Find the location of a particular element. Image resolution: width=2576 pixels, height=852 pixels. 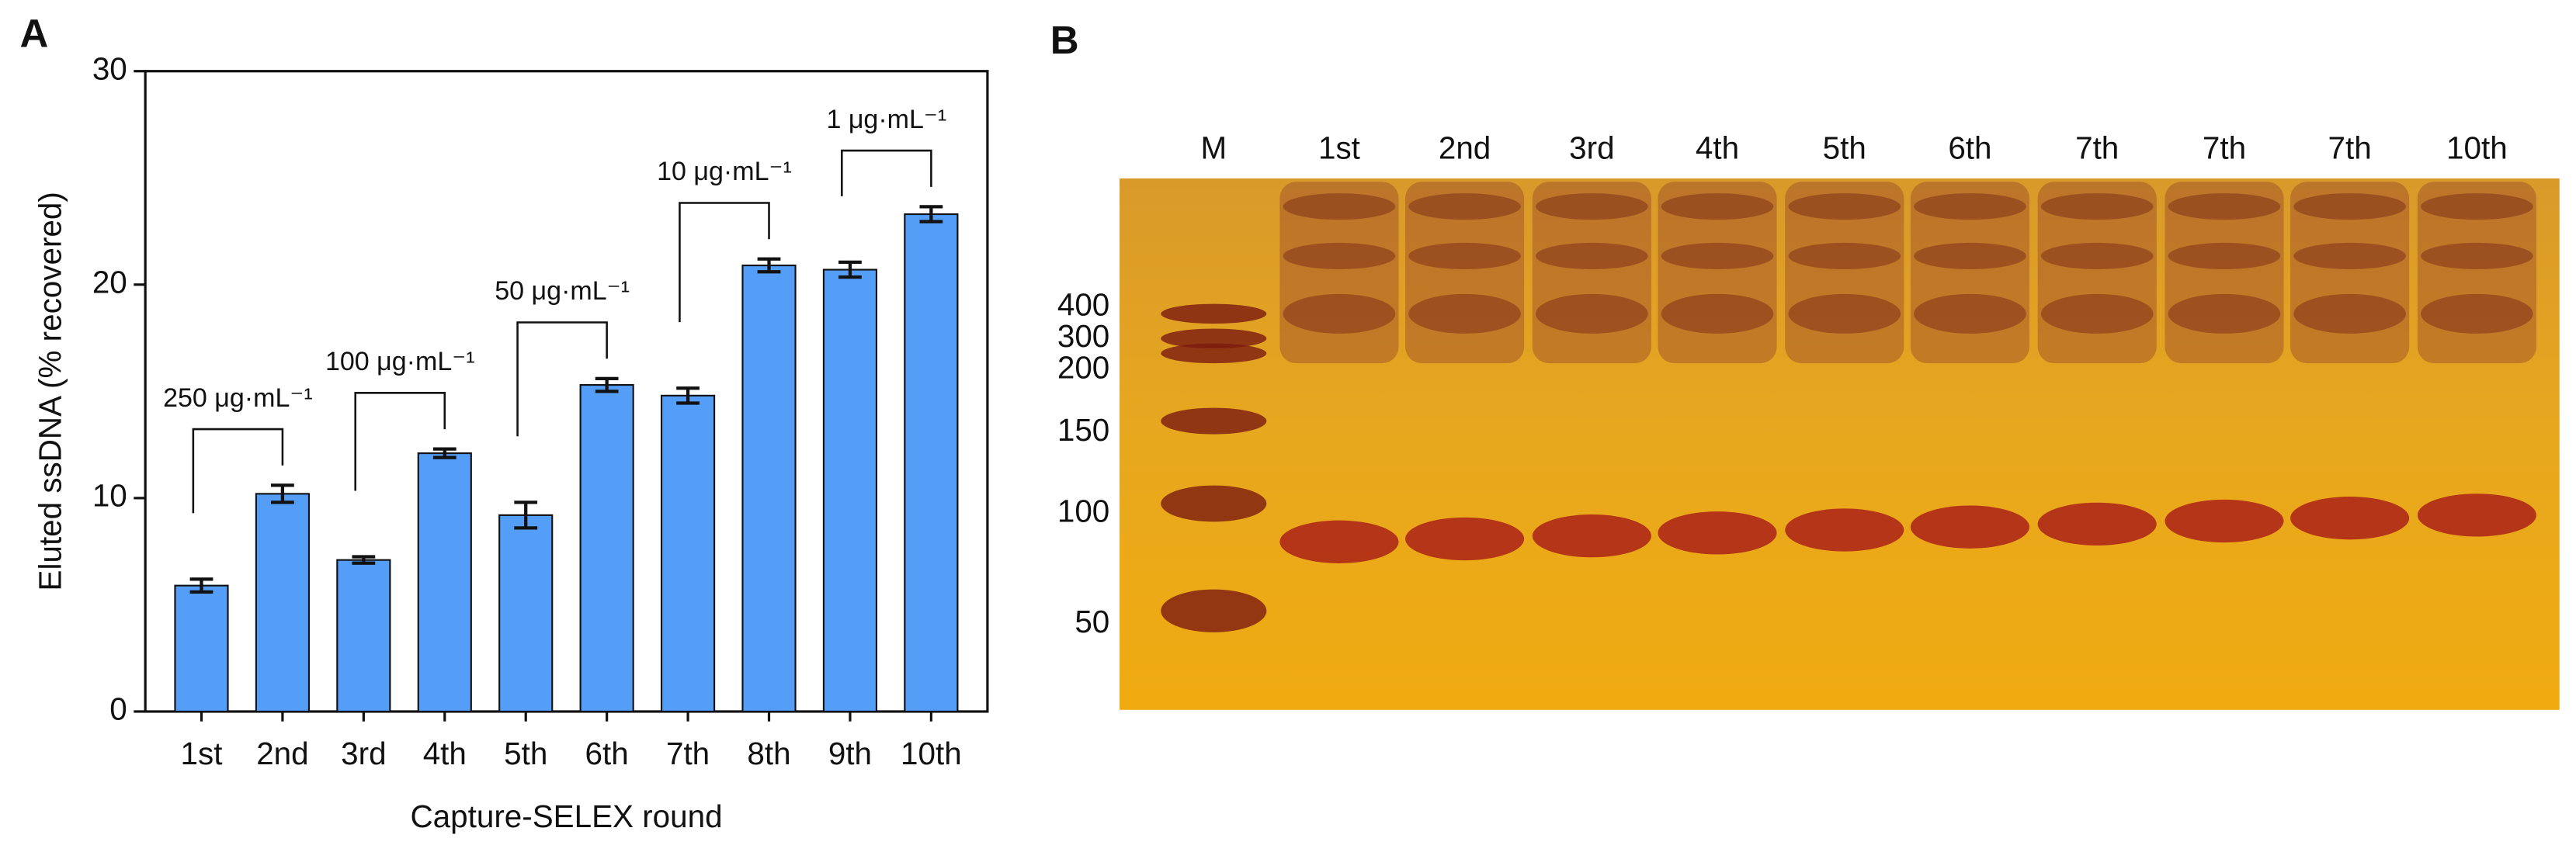

y-tick-label: 20 is located at coordinates (109, 282).